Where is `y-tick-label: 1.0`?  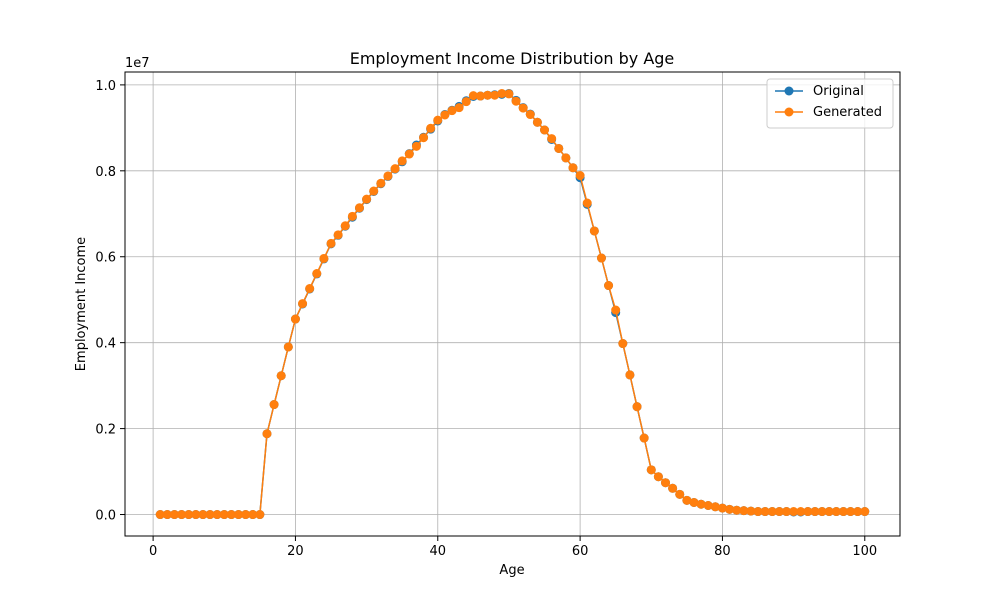 y-tick-label: 1.0 is located at coordinates (105, 86).